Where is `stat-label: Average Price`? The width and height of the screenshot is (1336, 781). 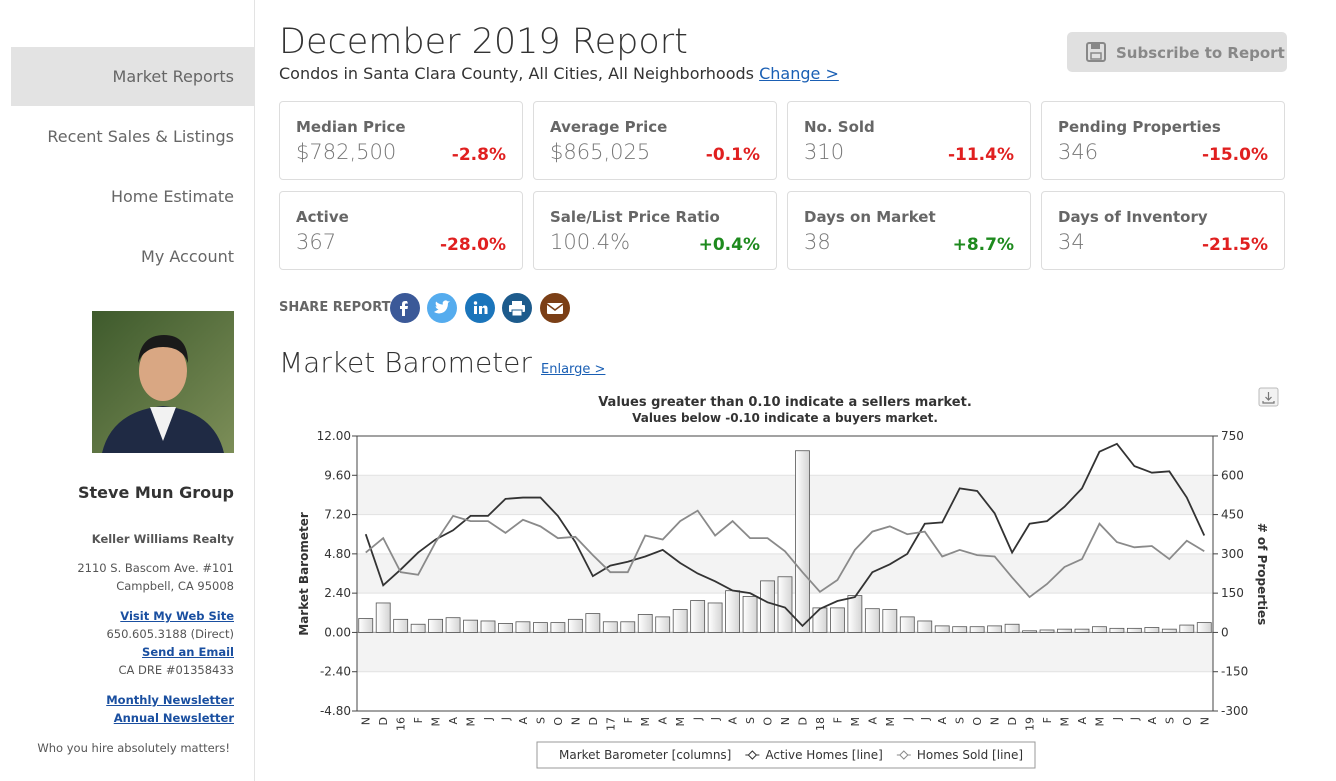 stat-label: Average Price is located at coordinates (609, 127).